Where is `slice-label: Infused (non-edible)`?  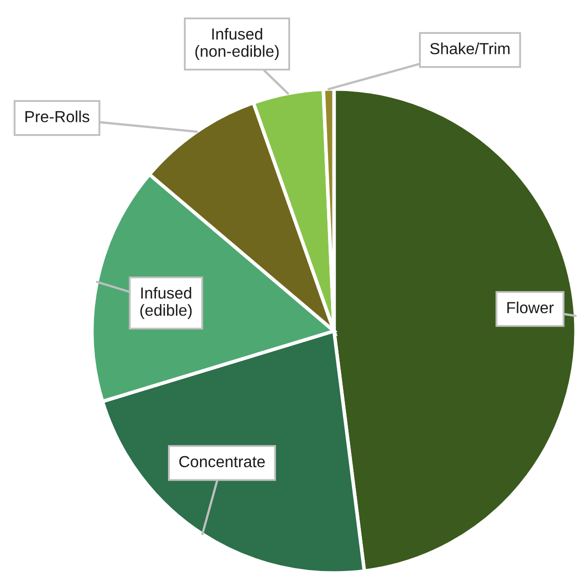
slice-label: Infused (non-edible) is located at coordinates (237, 44).